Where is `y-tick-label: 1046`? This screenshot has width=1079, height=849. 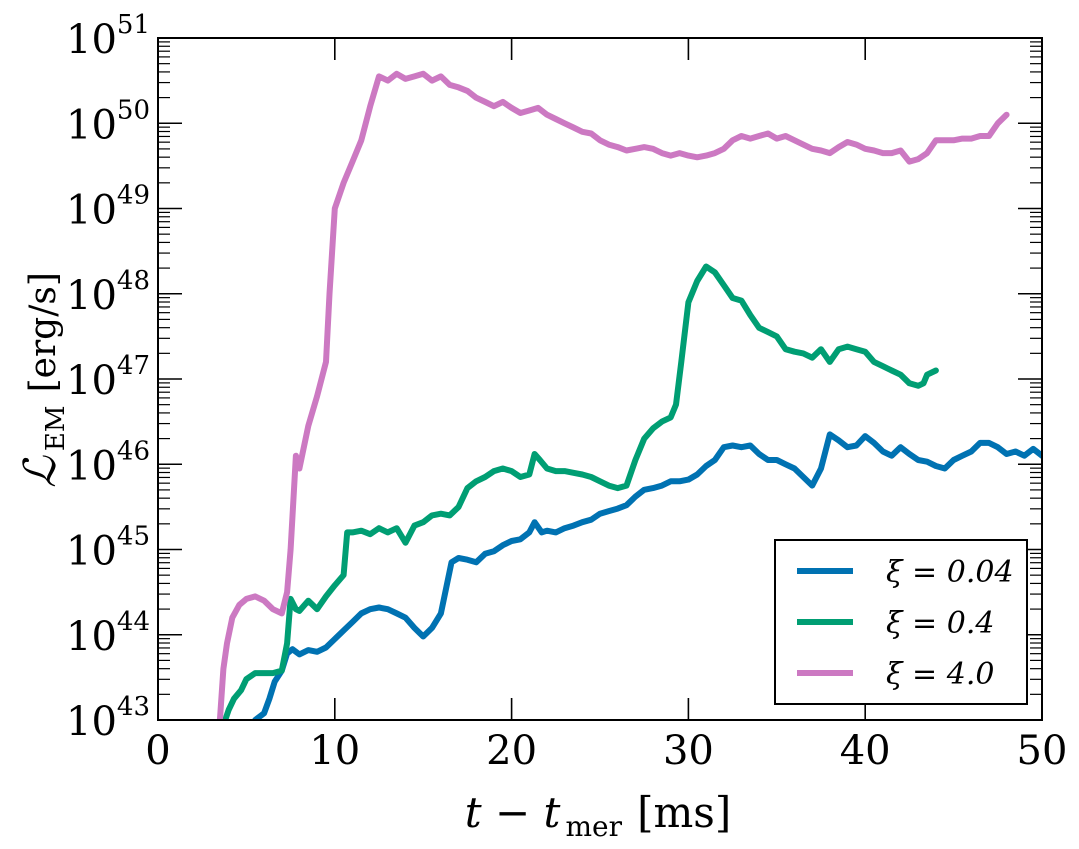 y-tick-label: 1046 is located at coordinates (108, 462).